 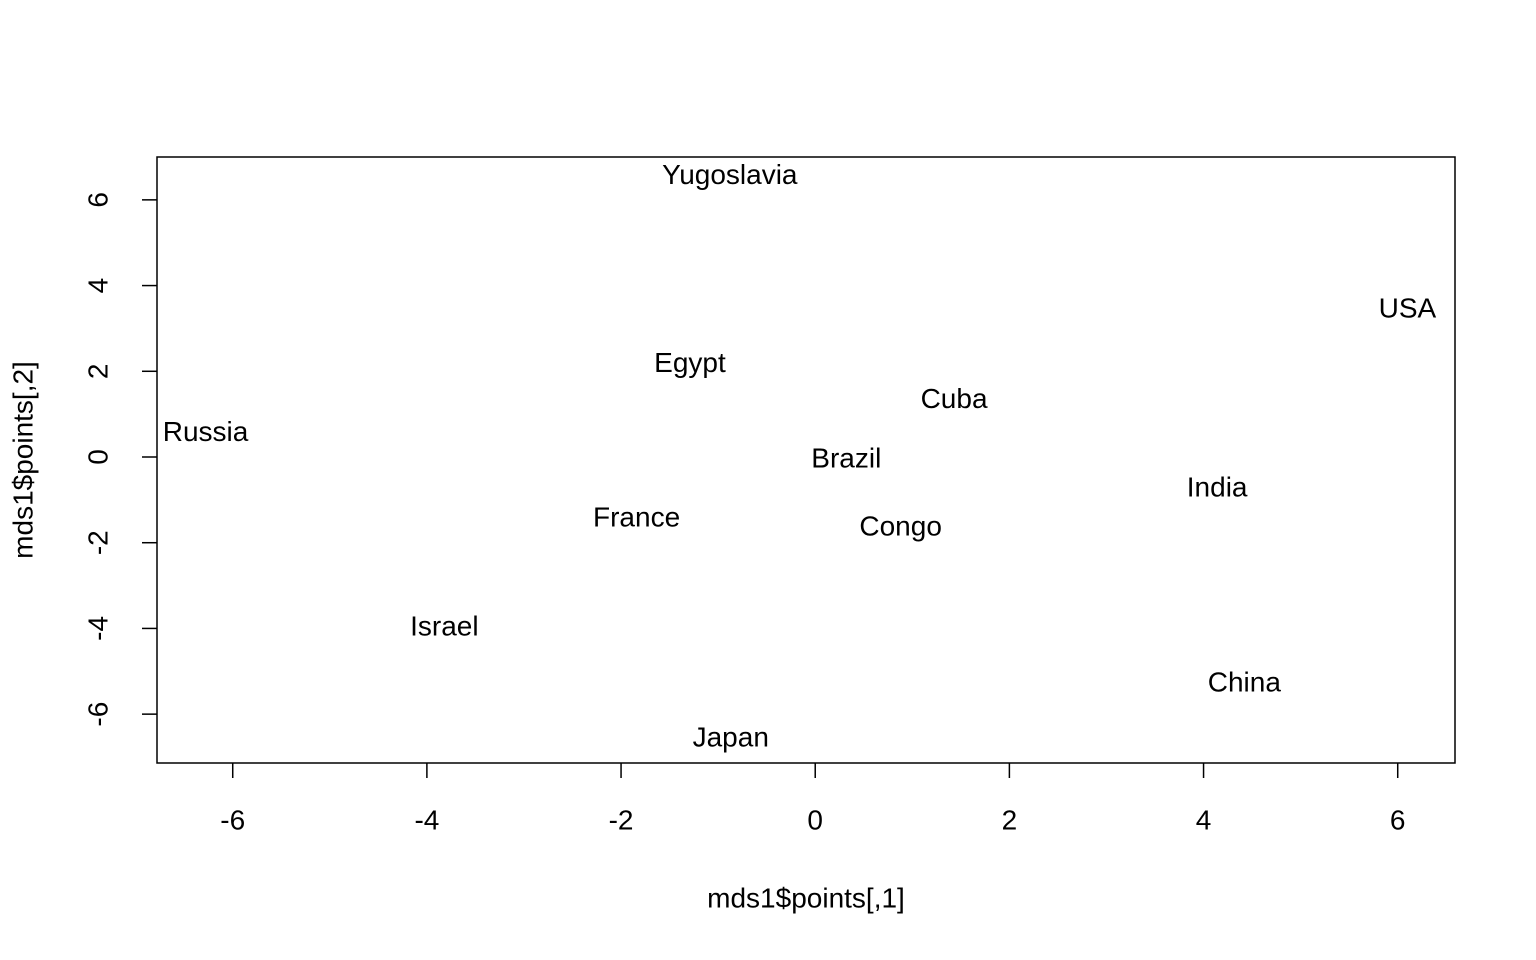 I want to click on y-tick-label: -6, so click(x=97, y=714).